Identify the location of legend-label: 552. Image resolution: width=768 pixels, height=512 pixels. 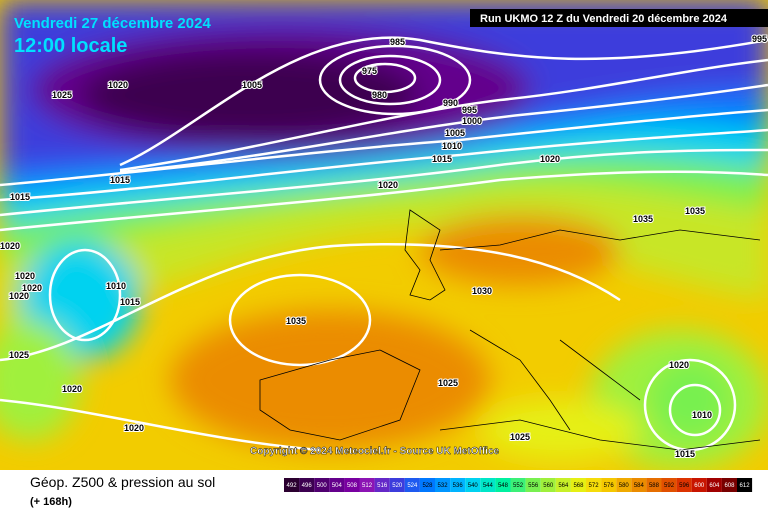
(518, 486).